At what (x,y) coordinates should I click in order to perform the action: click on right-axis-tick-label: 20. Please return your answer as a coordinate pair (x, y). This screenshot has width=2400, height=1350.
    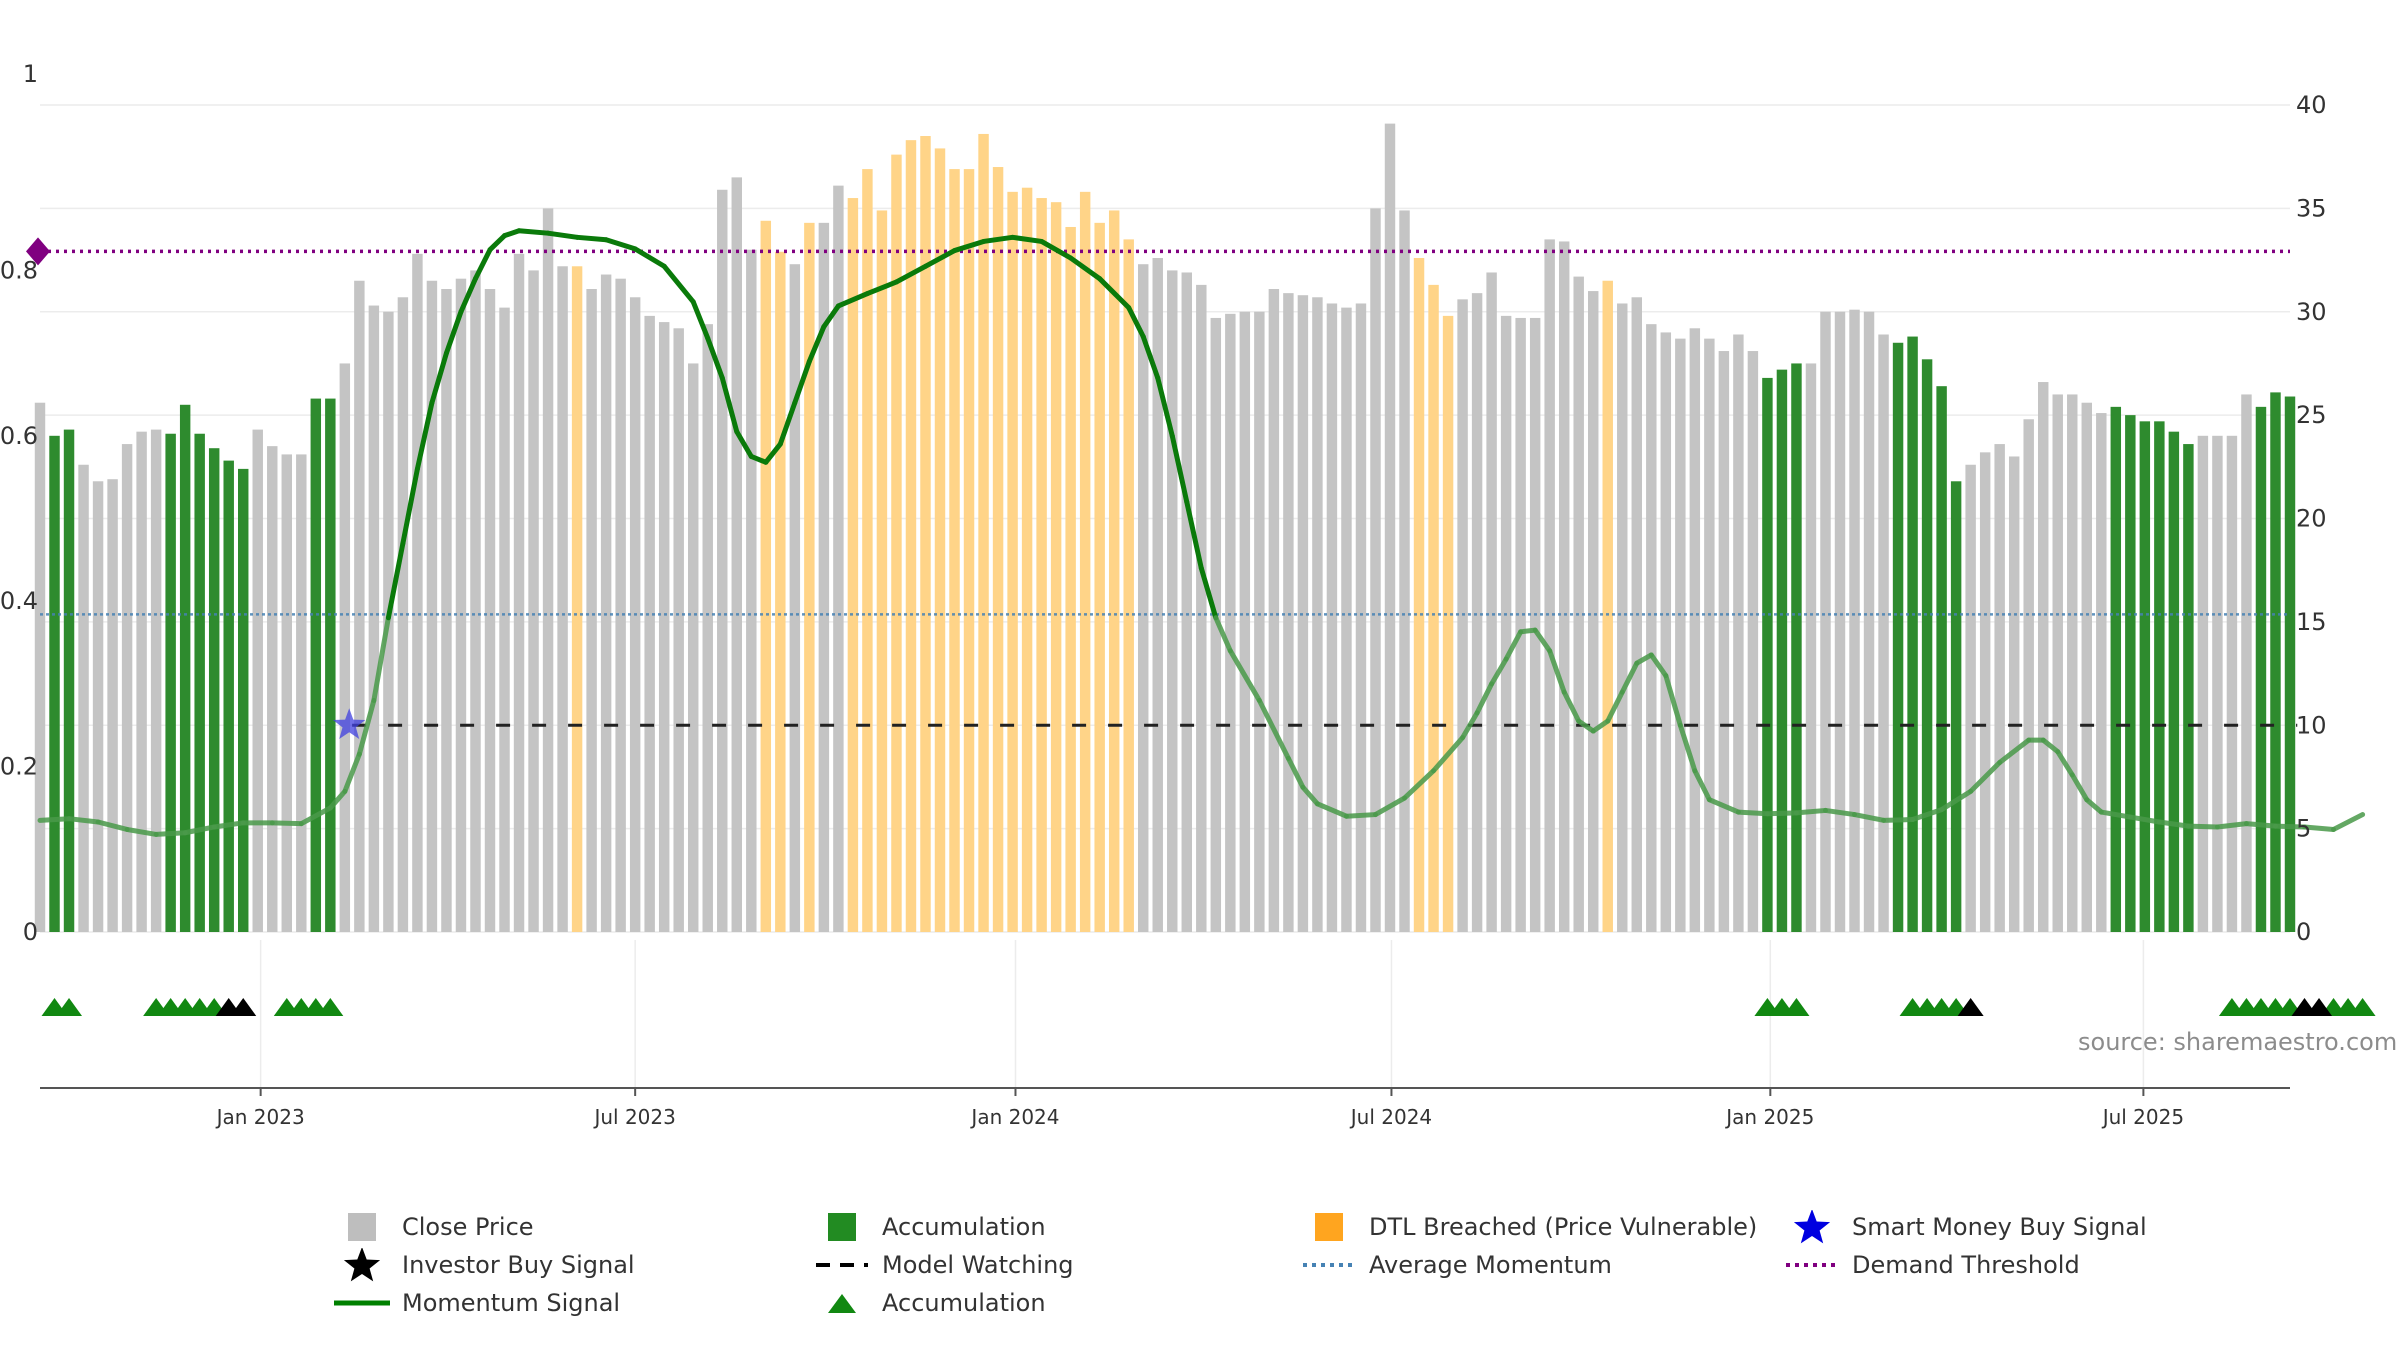
    Looking at the image, I should click on (2311, 519).